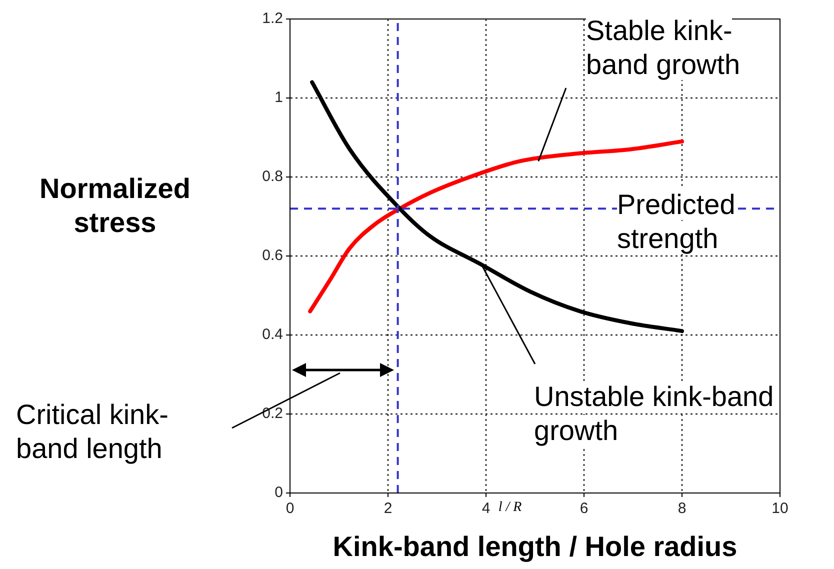 This screenshot has width=834, height=569. Describe the element at coordinates (510, 507) in the screenshot. I see `text: l / R` at that location.